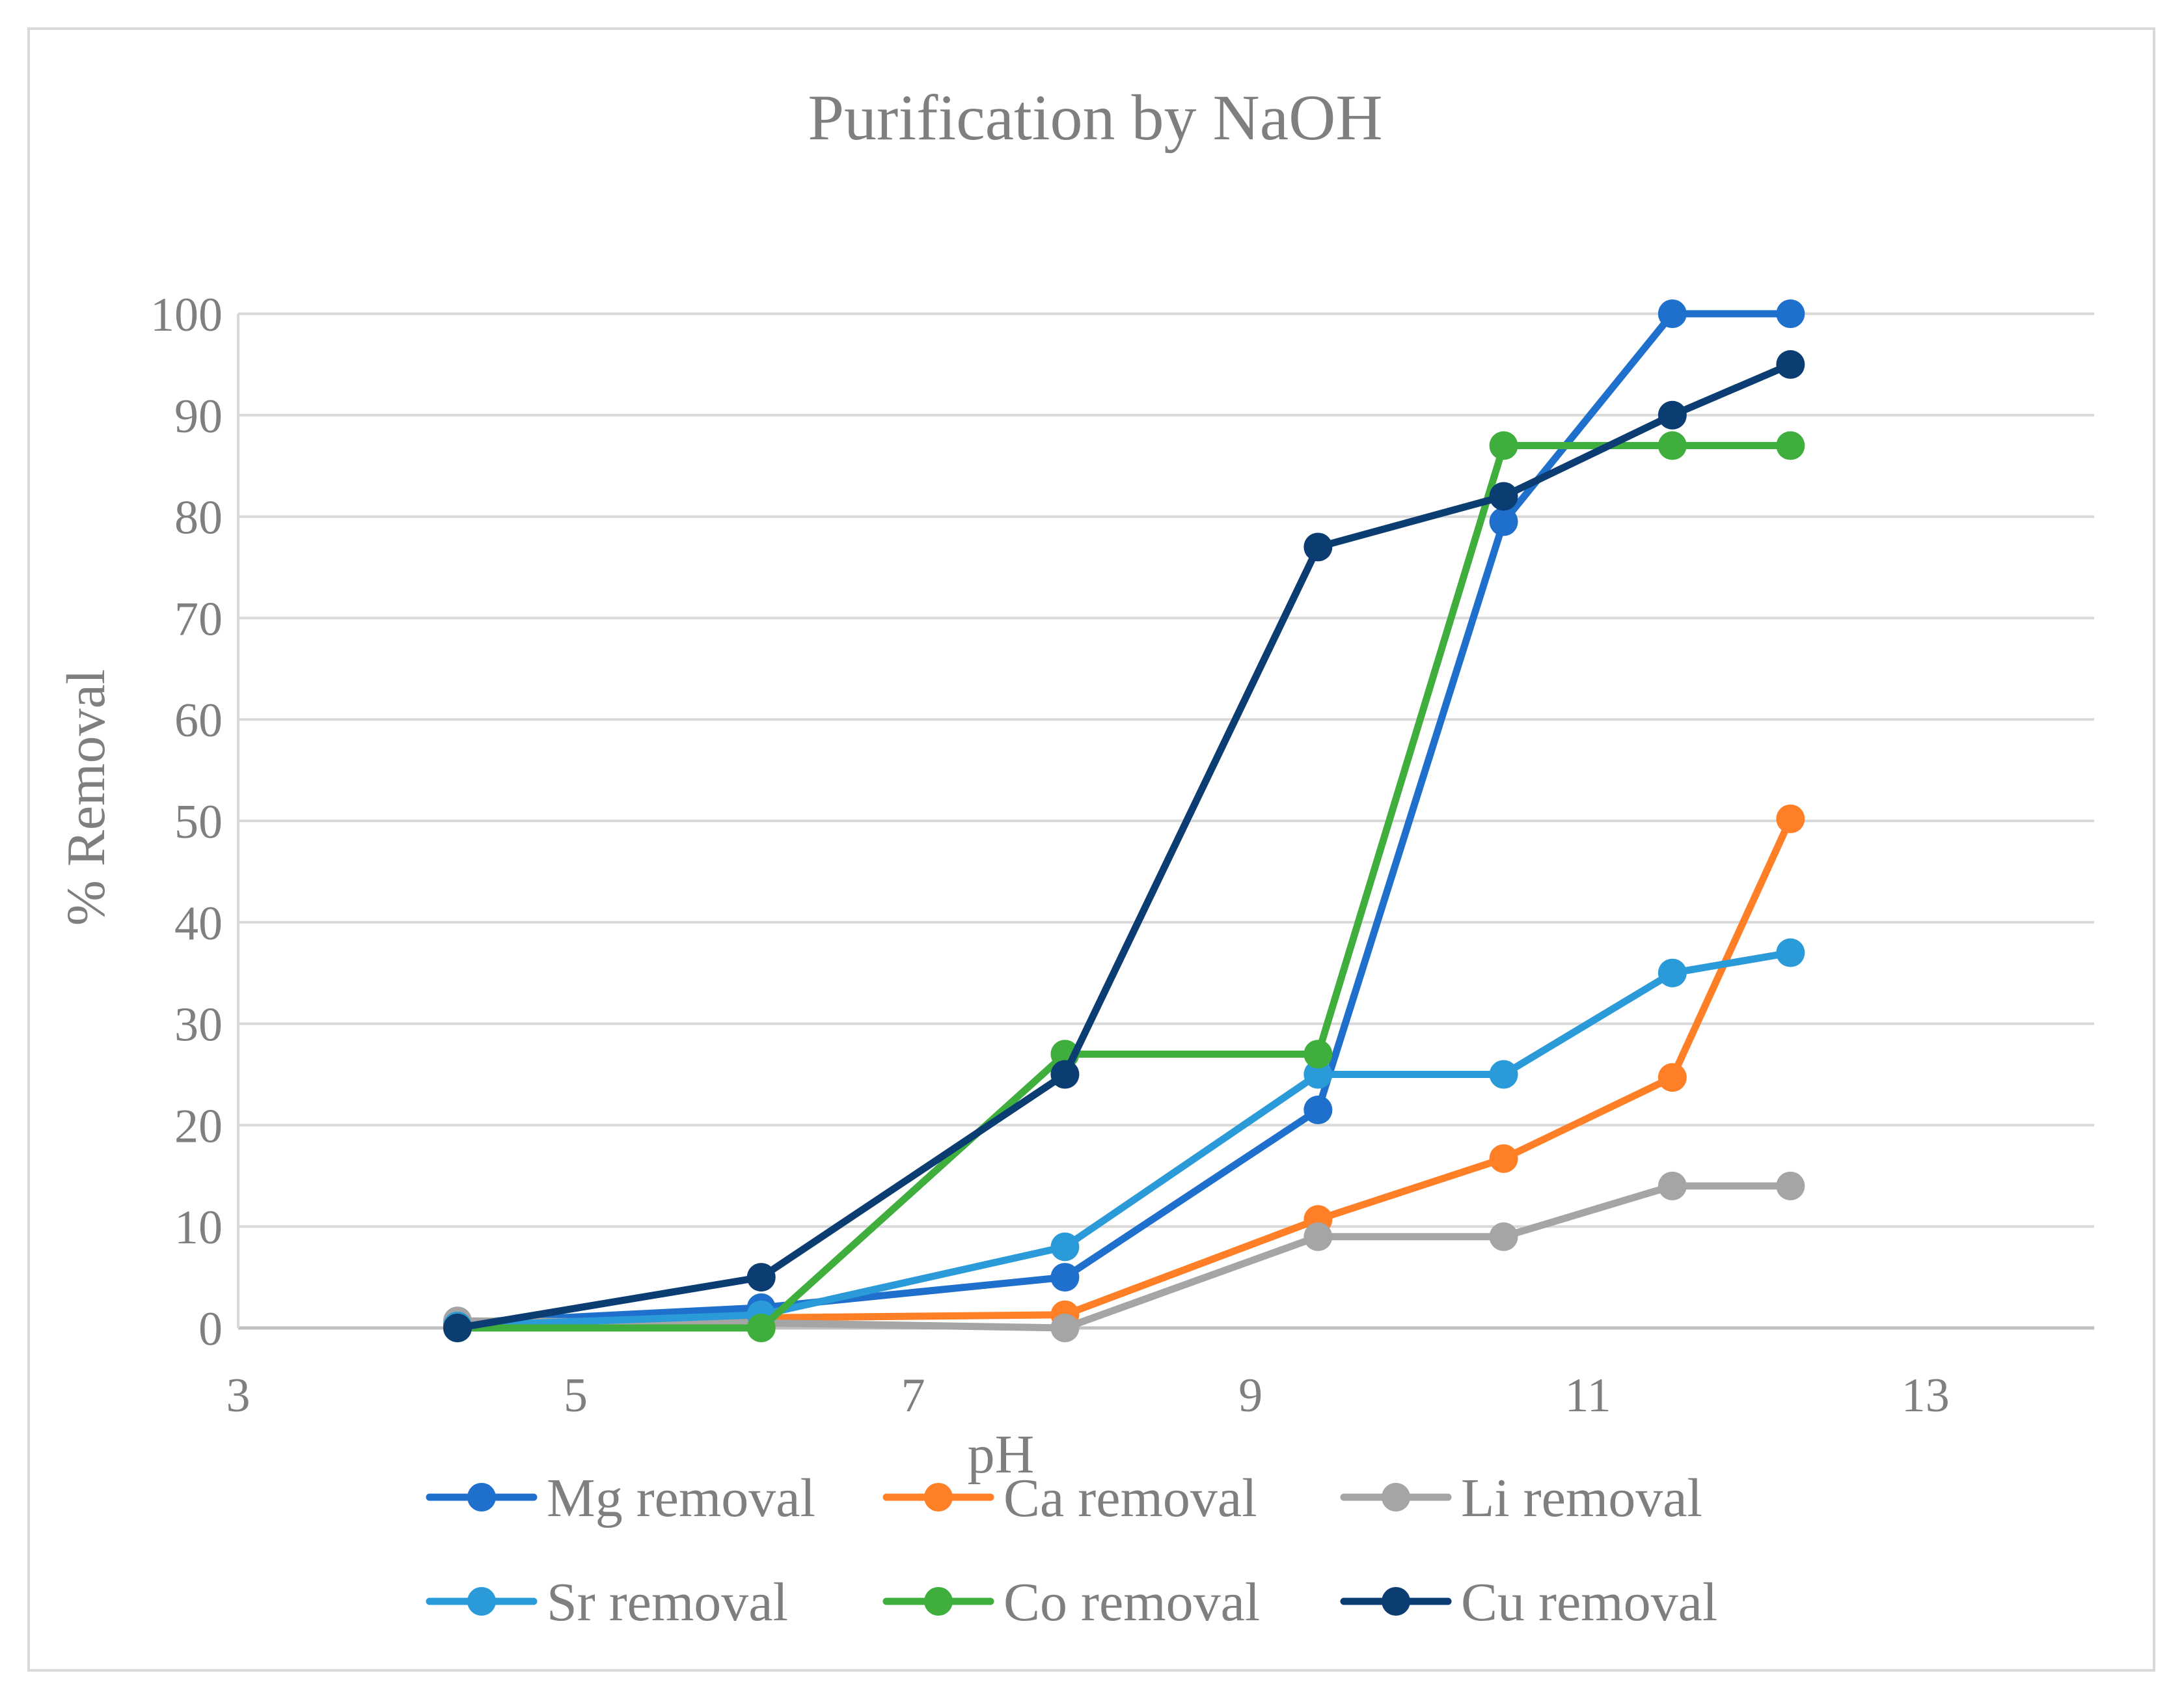 The image size is (2184, 1699). What do you see at coordinates (199, 416) in the screenshot?
I see `y-tick-label: 90` at bounding box center [199, 416].